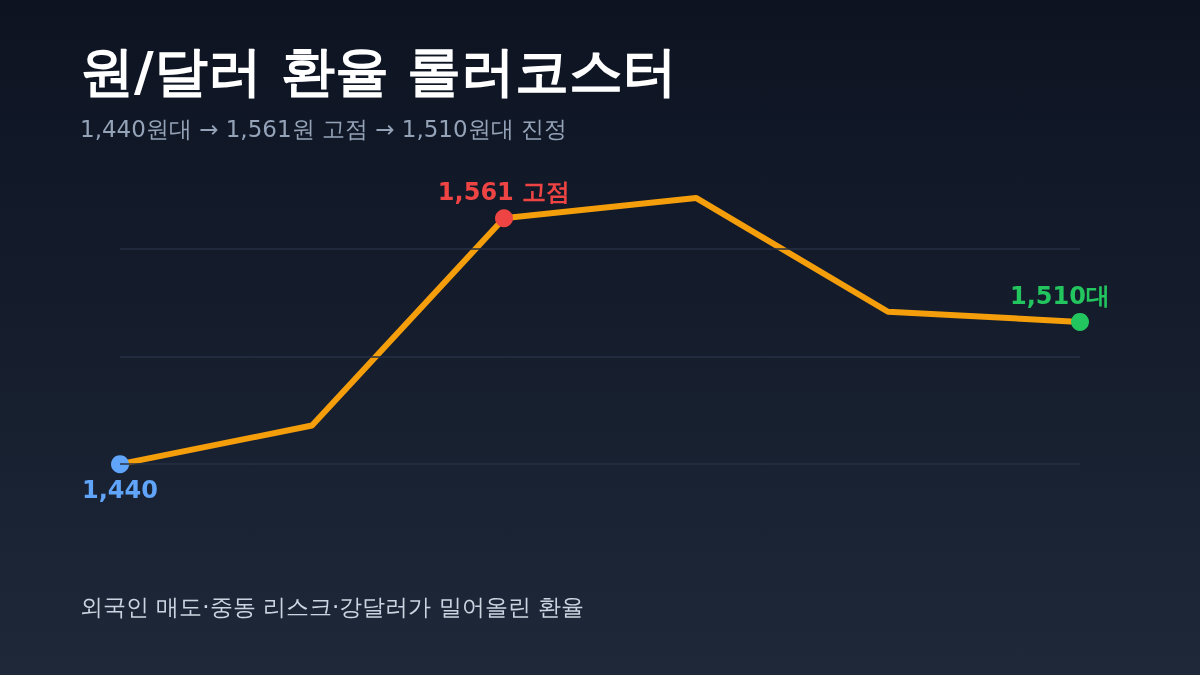 The width and height of the screenshot is (1200, 675). What do you see at coordinates (379, 72) in the screenshot?
I see `chart-title: 원/달러 환율 롤러코스터` at bounding box center [379, 72].